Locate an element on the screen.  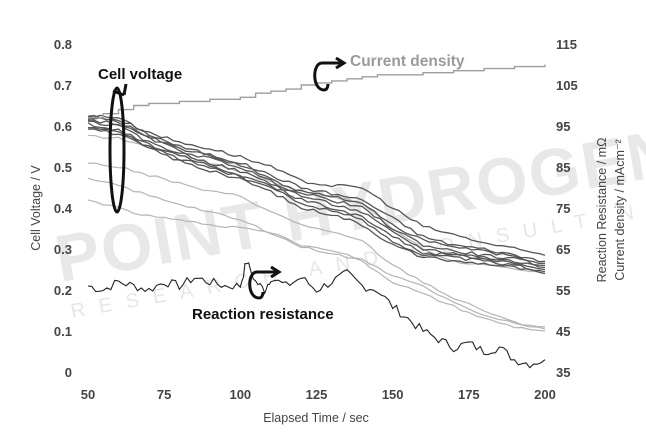
y-right-tick-label: 35 is located at coordinates (563, 372).